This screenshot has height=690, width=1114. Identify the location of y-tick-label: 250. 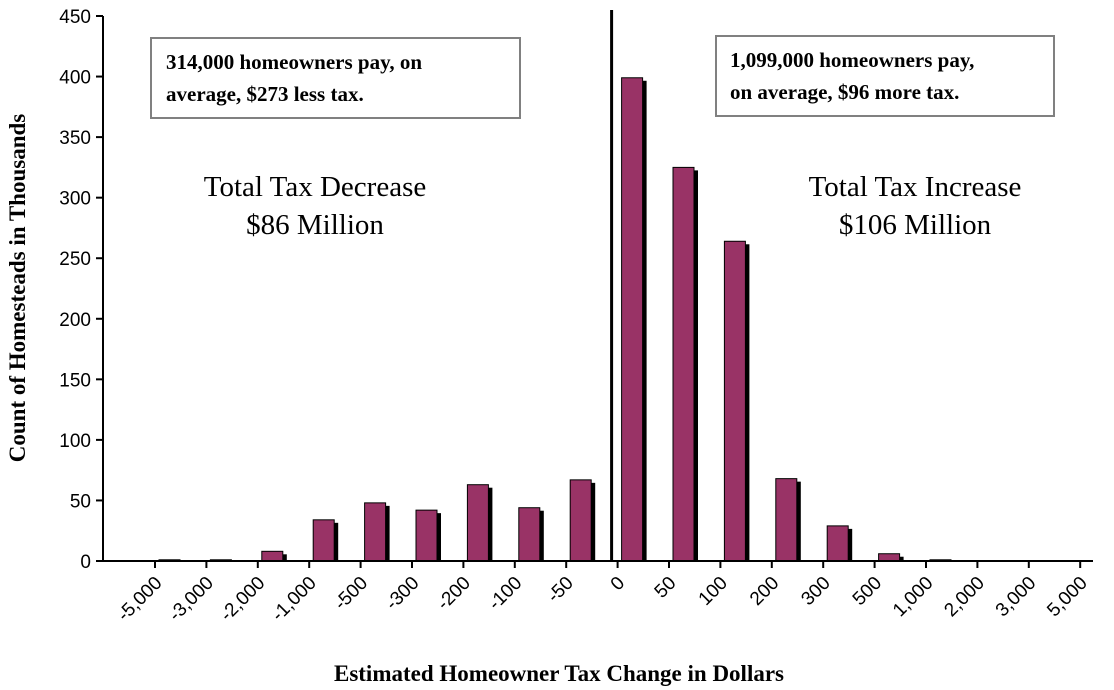
(75, 259).